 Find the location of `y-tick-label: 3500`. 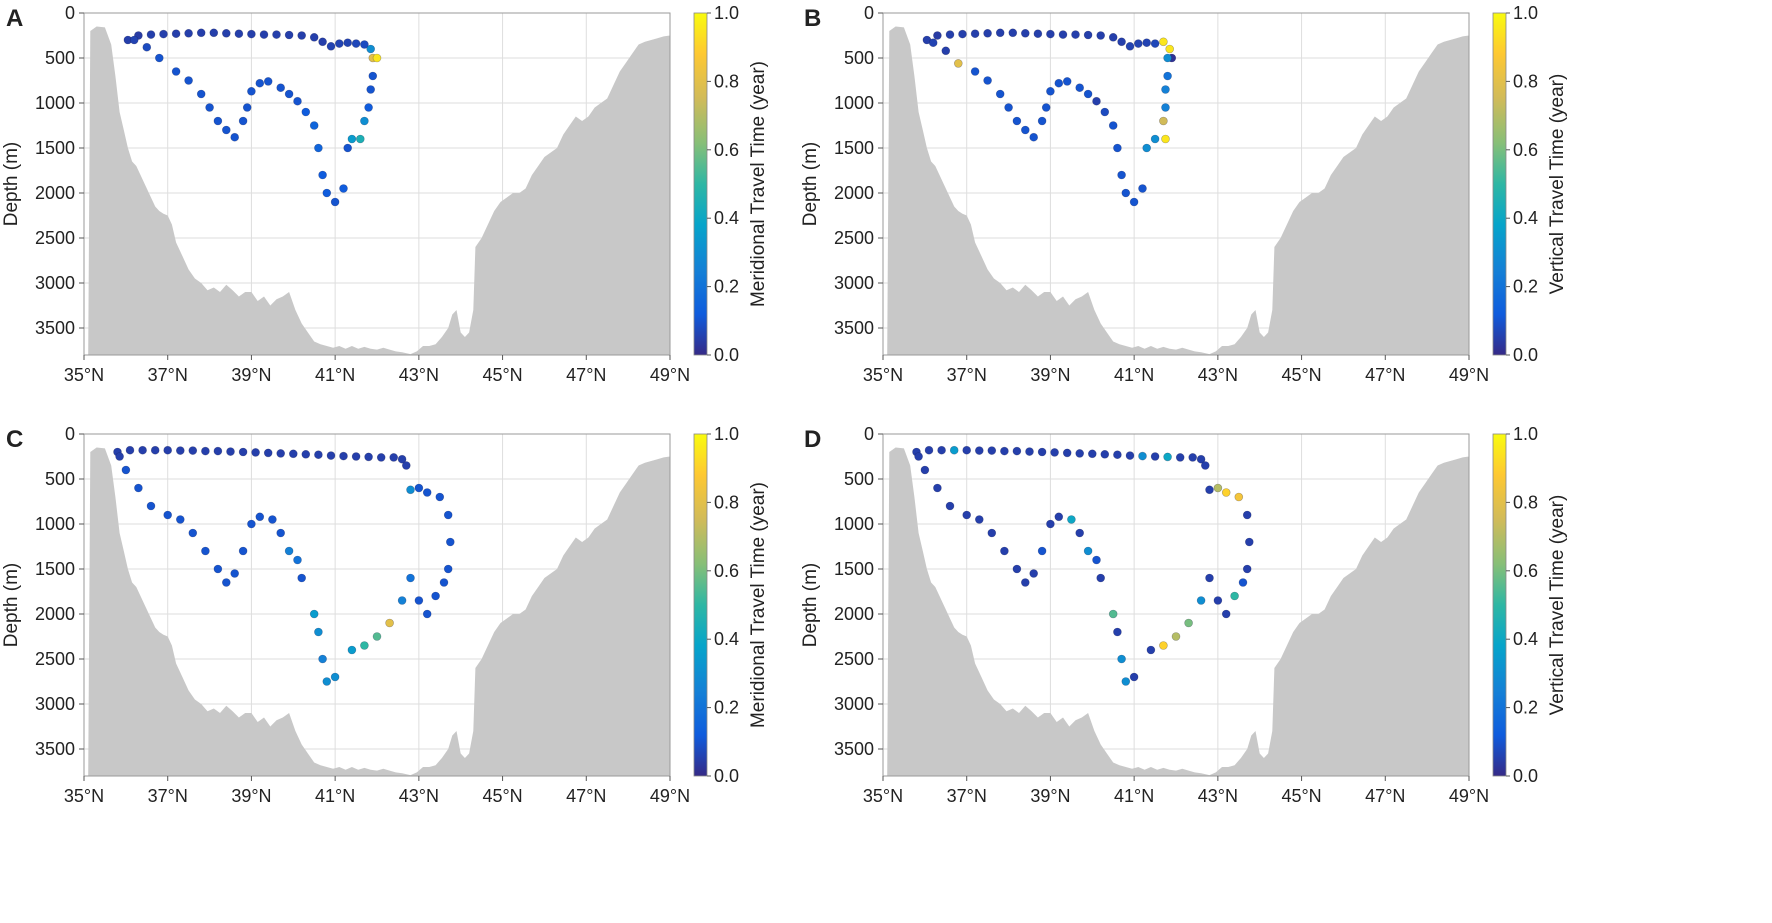

y-tick-label: 3500 is located at coordinates (55, 328).